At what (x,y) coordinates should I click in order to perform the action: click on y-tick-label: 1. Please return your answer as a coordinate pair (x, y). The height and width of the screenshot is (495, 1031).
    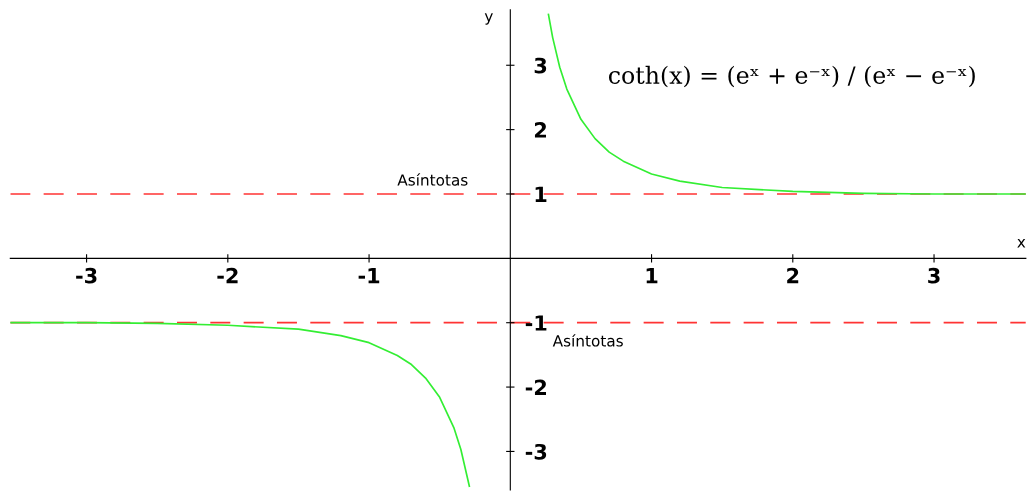
    Looking at the image, I should click on (541, 194).